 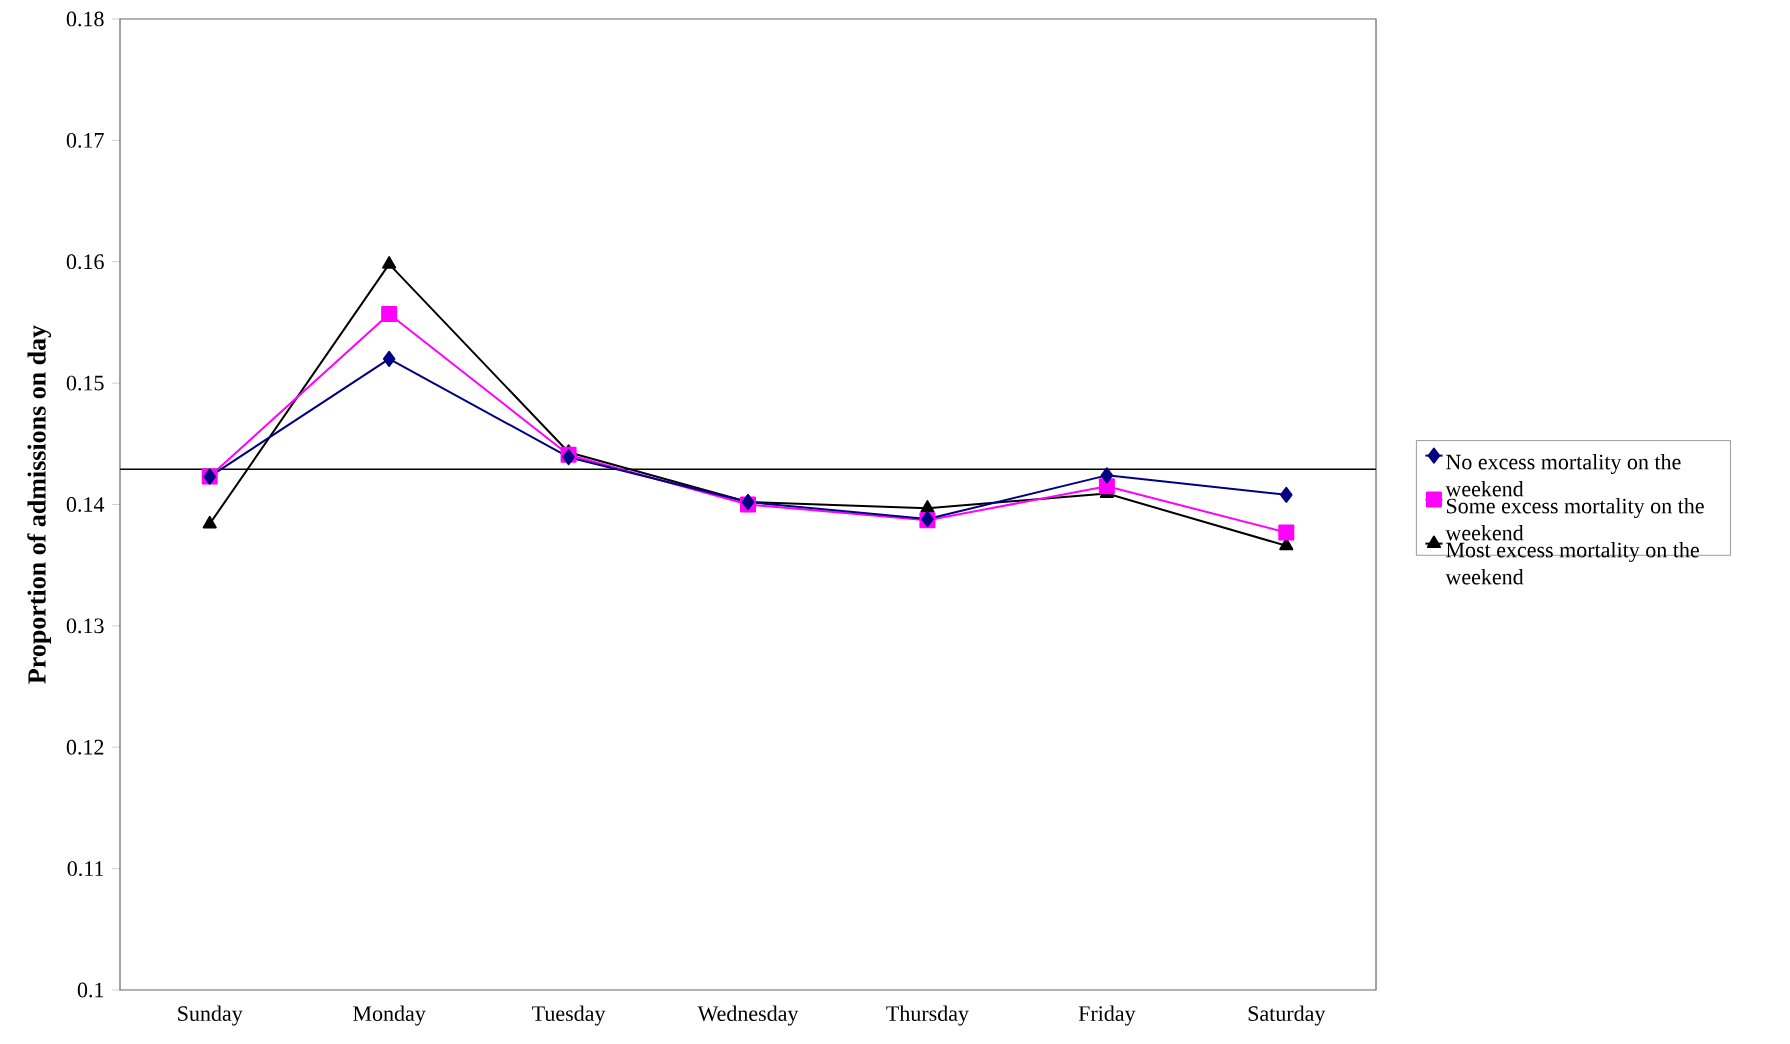 I want to click on x-tick-label: Sunday, so click(x=210, y=1015).